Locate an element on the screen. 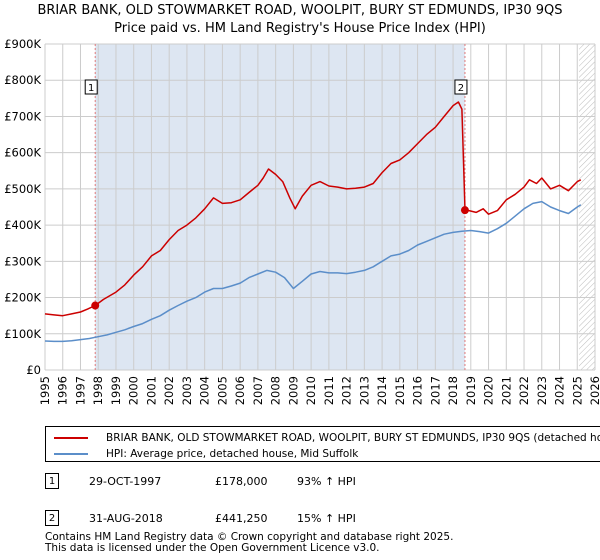  sale-row: 2 31-AUG-2018 £441,250 15% ↑ HPI is located at coordinates (235, 519).